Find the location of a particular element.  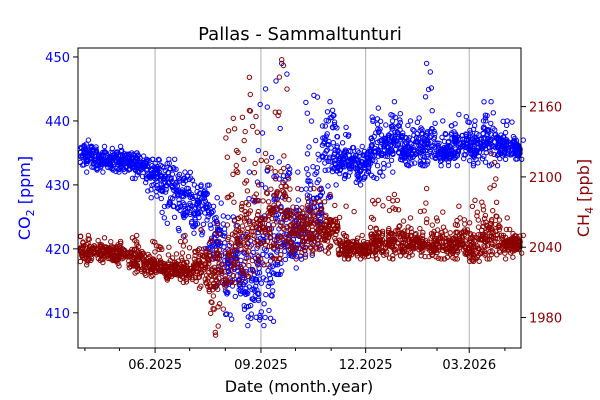

right-axis-tick-label: 1980 is located at coordinates (545, 319).